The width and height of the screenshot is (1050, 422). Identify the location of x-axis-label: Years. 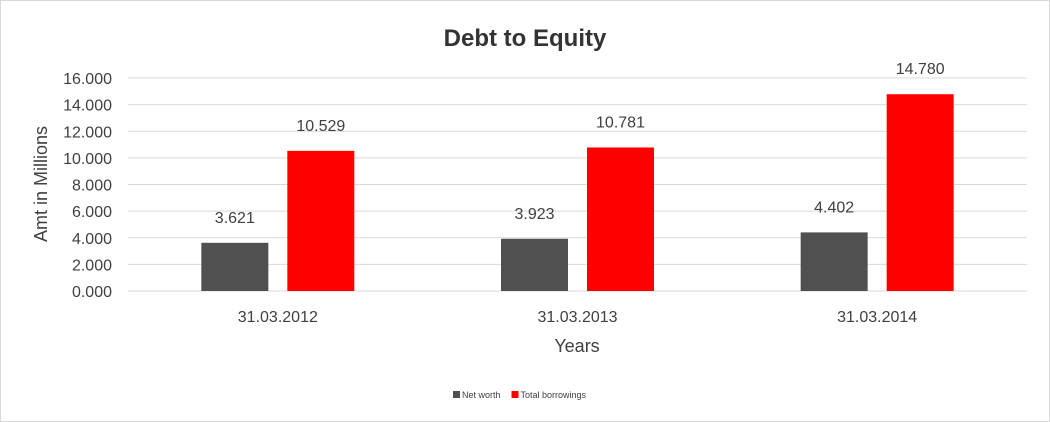
(576, 346).